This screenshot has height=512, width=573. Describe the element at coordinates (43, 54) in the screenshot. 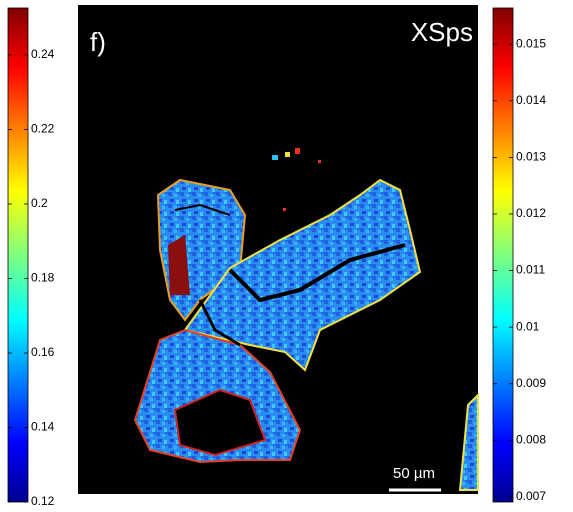

I see `colorbar-tick-label: 0.24` at that location.